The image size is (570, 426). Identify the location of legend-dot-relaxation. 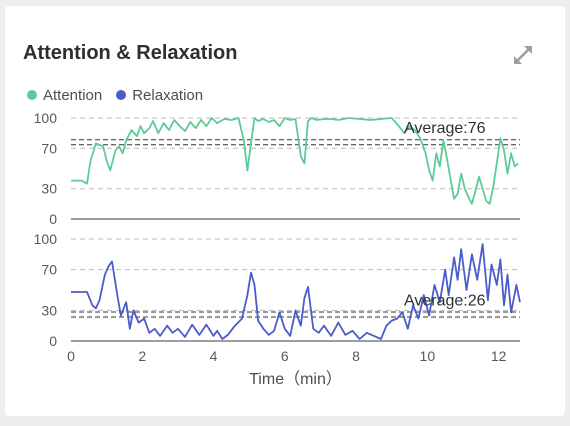
(121, 95).